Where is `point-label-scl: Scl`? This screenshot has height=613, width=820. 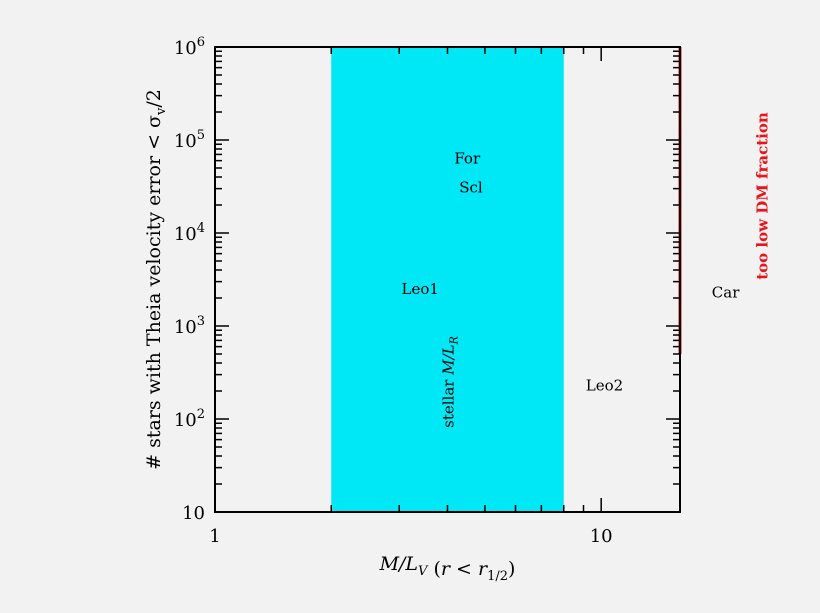 point-label-scl: Scl is located at coordinates (471, 187).